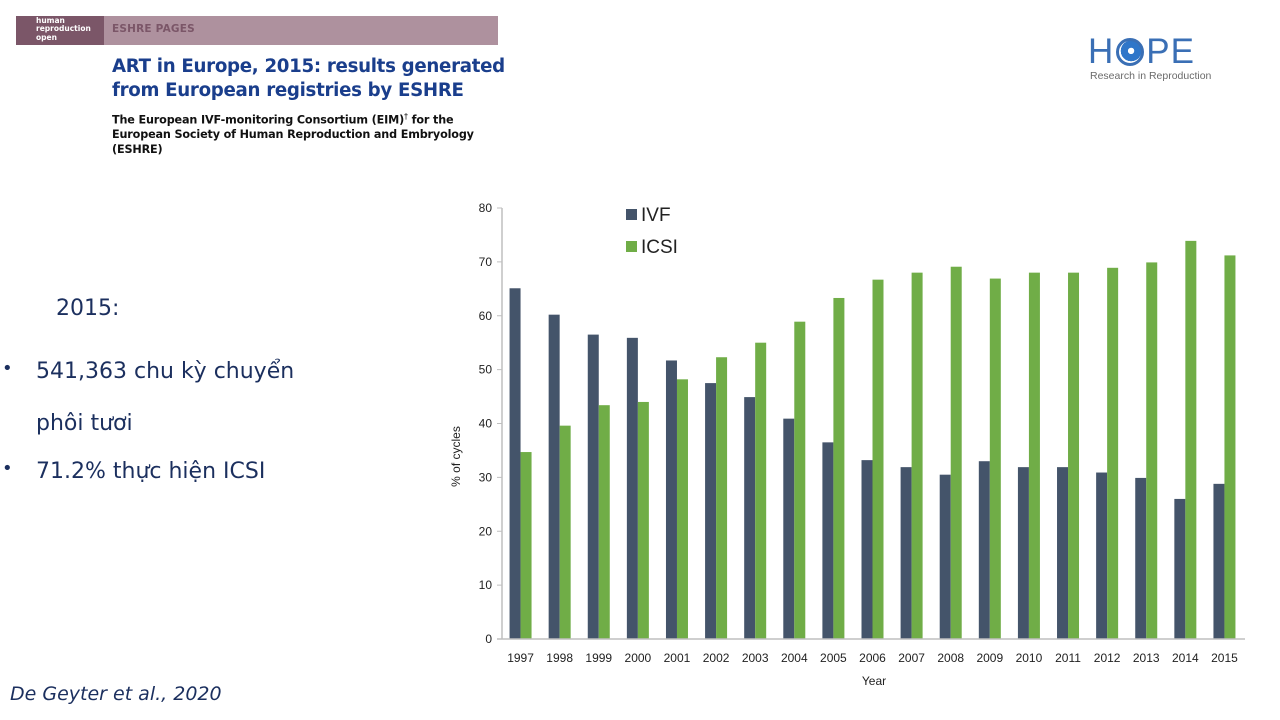 The image size is (1280, 720). Describe the element at coordinates (917, 455) in the screenshot. I see `bar-icsi-2007` at that location.